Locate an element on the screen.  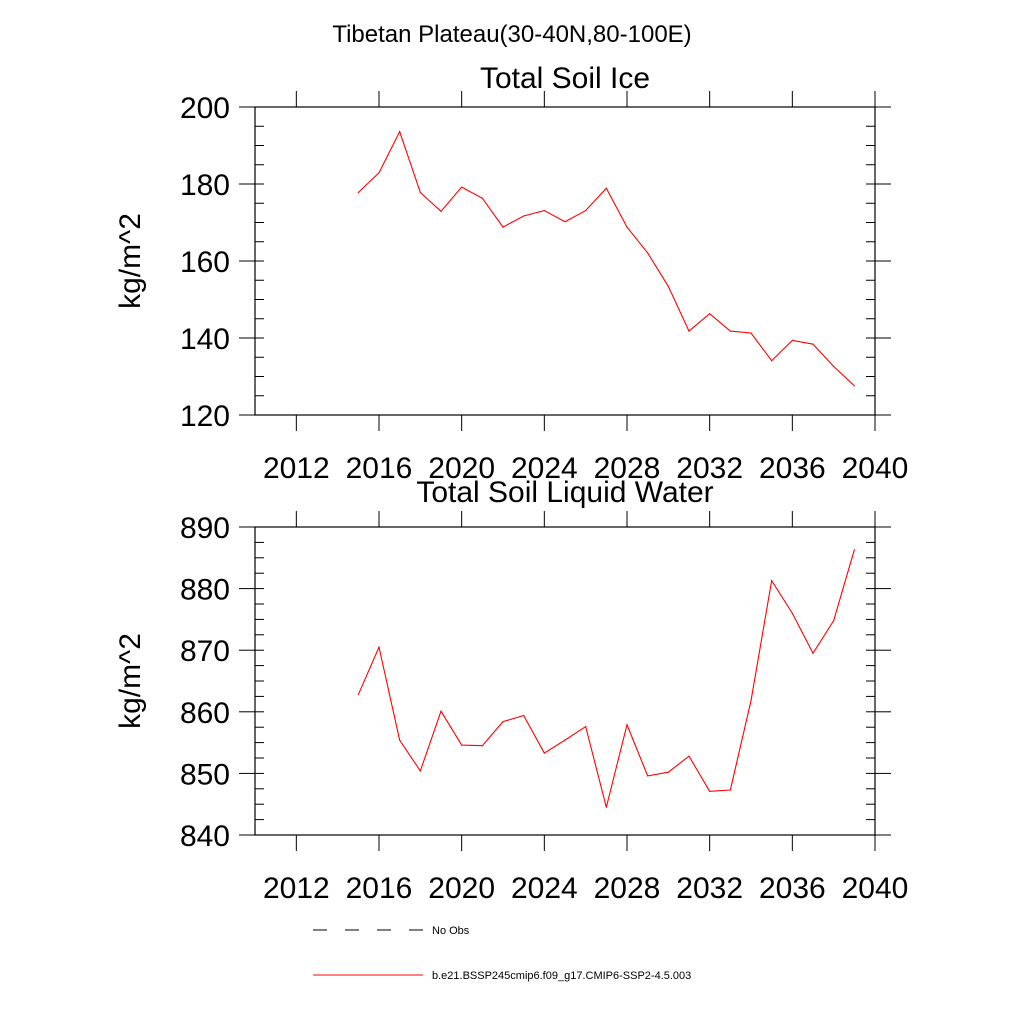
y-tick-label: 880 is located at coordinates (205, 590).